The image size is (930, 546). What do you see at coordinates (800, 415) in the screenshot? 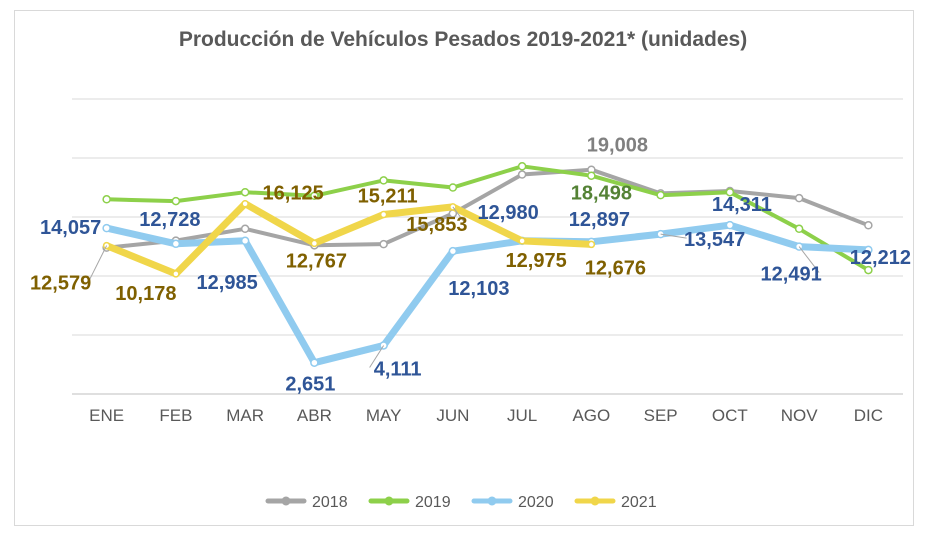
I see `x-tick-label: NOV` at bounding box center [800, 415].